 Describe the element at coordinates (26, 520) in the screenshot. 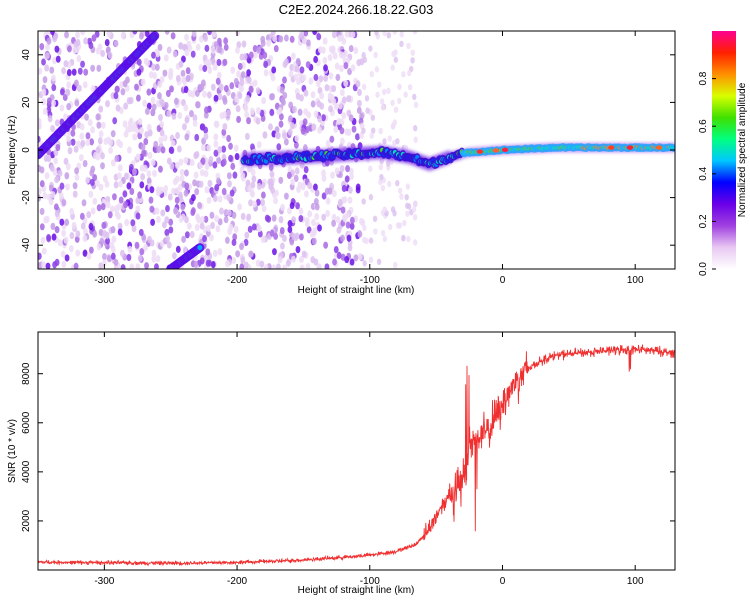

I see `y-tick-label: 2000` at that location.